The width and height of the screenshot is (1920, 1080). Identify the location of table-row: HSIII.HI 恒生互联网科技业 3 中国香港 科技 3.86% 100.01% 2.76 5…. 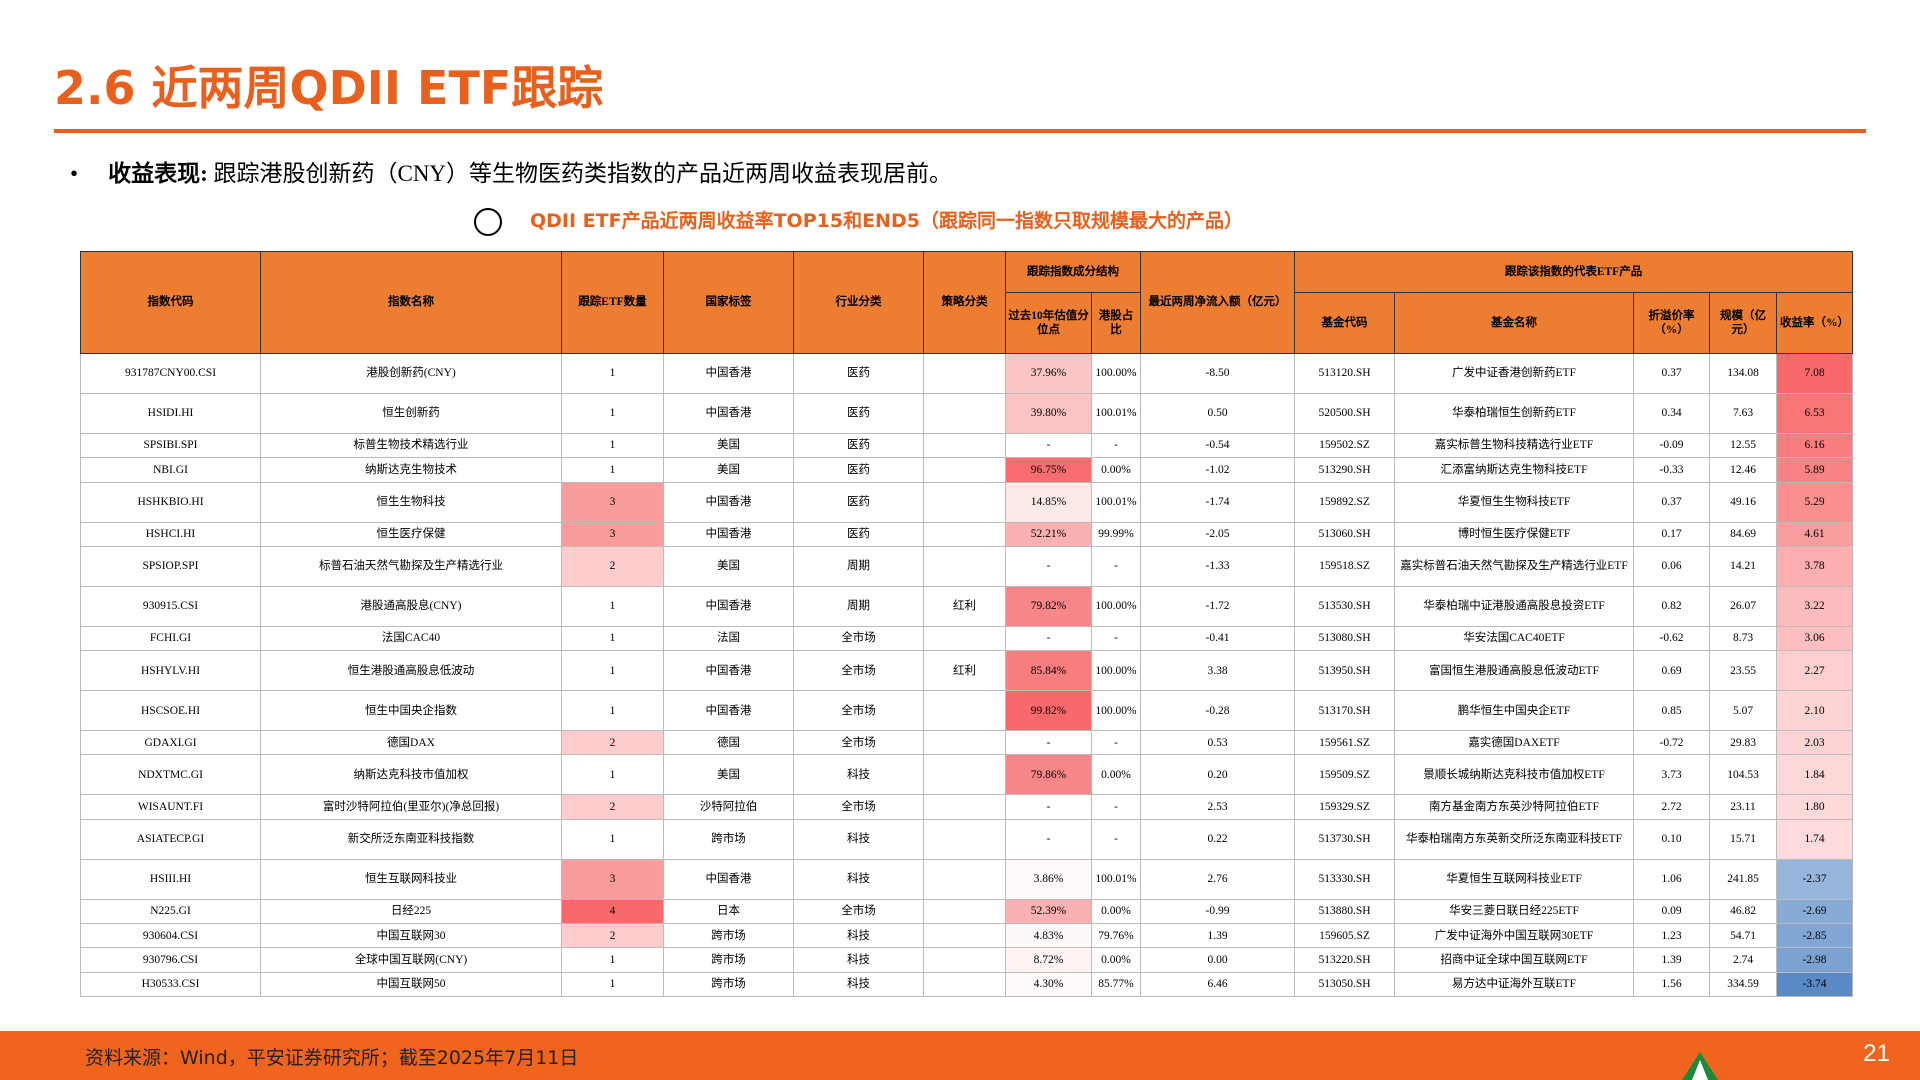
(967, 879).